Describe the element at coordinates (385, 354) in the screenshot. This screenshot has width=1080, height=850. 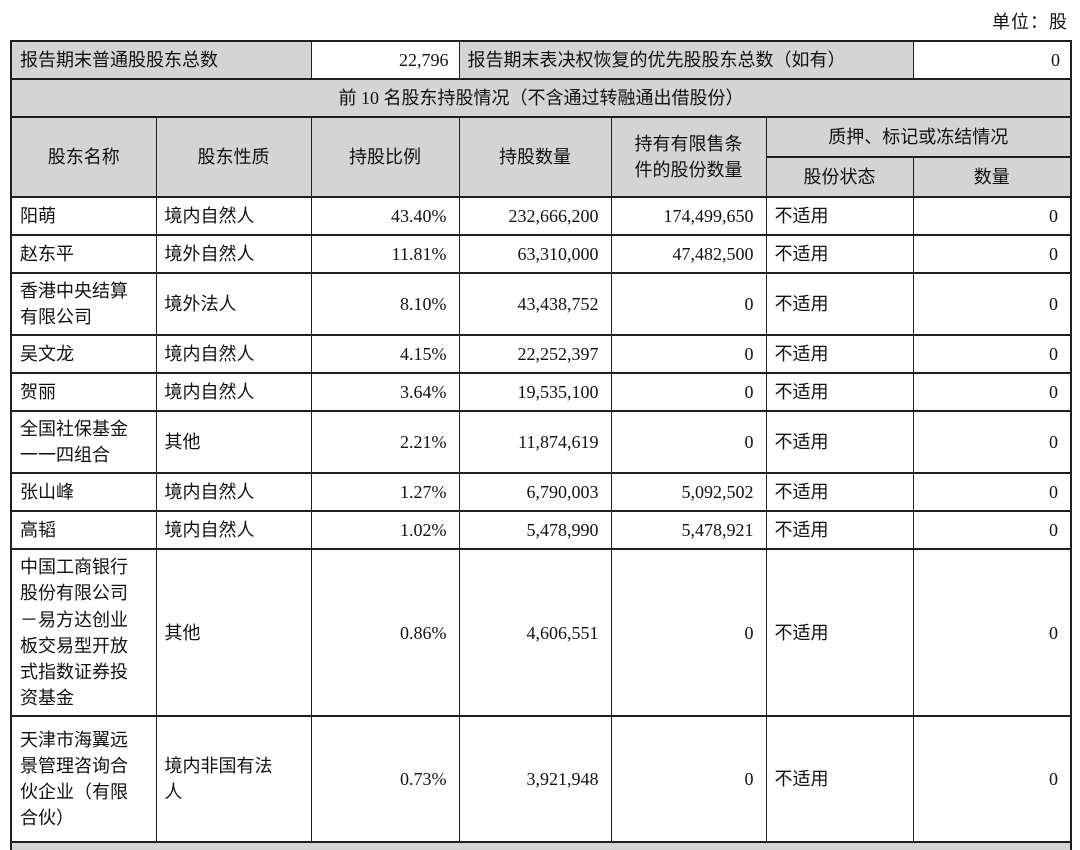
I see `holding-ratio: 4.15%` at that location.